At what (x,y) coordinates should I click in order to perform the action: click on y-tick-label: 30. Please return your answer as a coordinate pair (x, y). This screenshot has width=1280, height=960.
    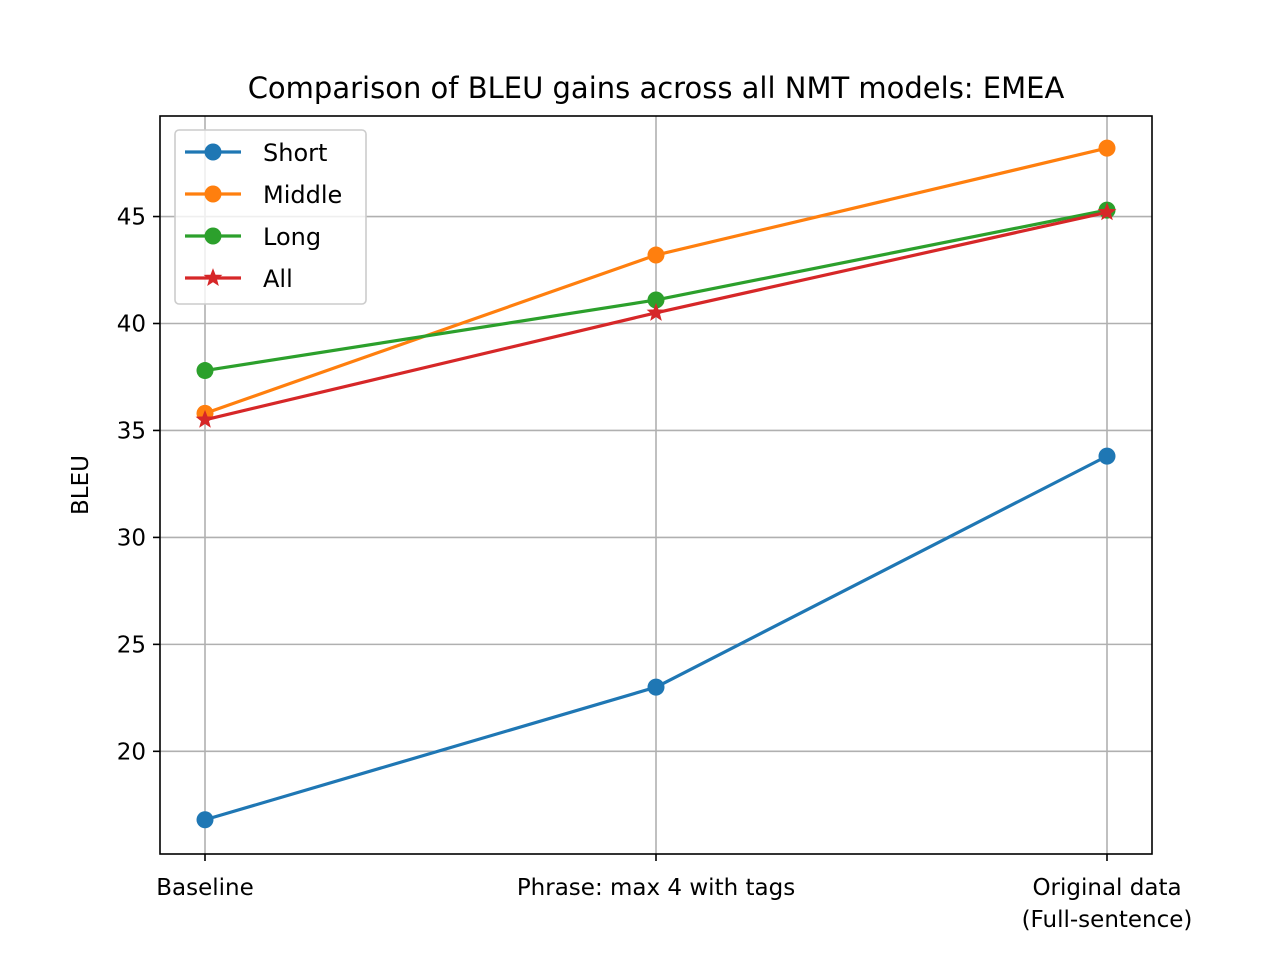
    Looking at the image, I should click on (131, 538).